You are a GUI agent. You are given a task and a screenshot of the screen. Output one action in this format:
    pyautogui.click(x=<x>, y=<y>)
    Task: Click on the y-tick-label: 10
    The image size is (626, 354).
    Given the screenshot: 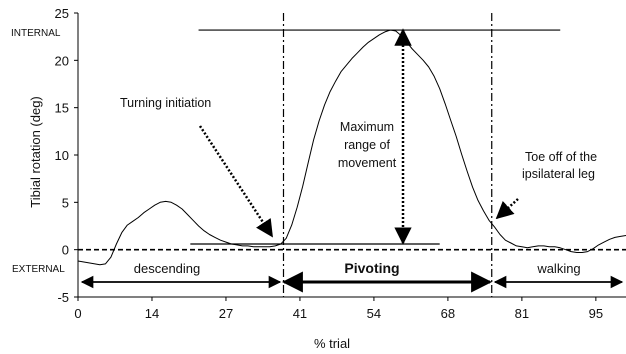 What is the action you would take?
    pyautogui.click(x=62, y=155)
    